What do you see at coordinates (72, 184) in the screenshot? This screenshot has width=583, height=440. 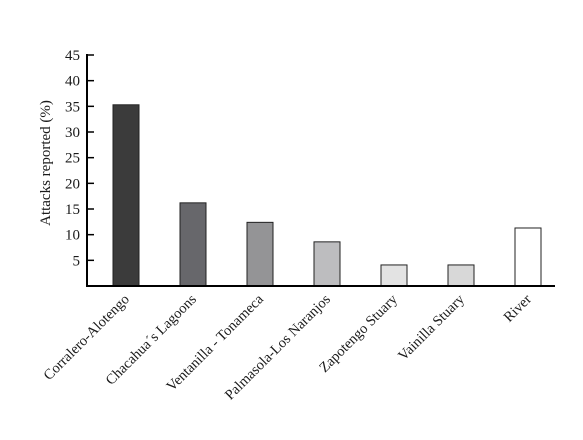 I see `y-tick-label: 20` at bounding box center [72, 184].